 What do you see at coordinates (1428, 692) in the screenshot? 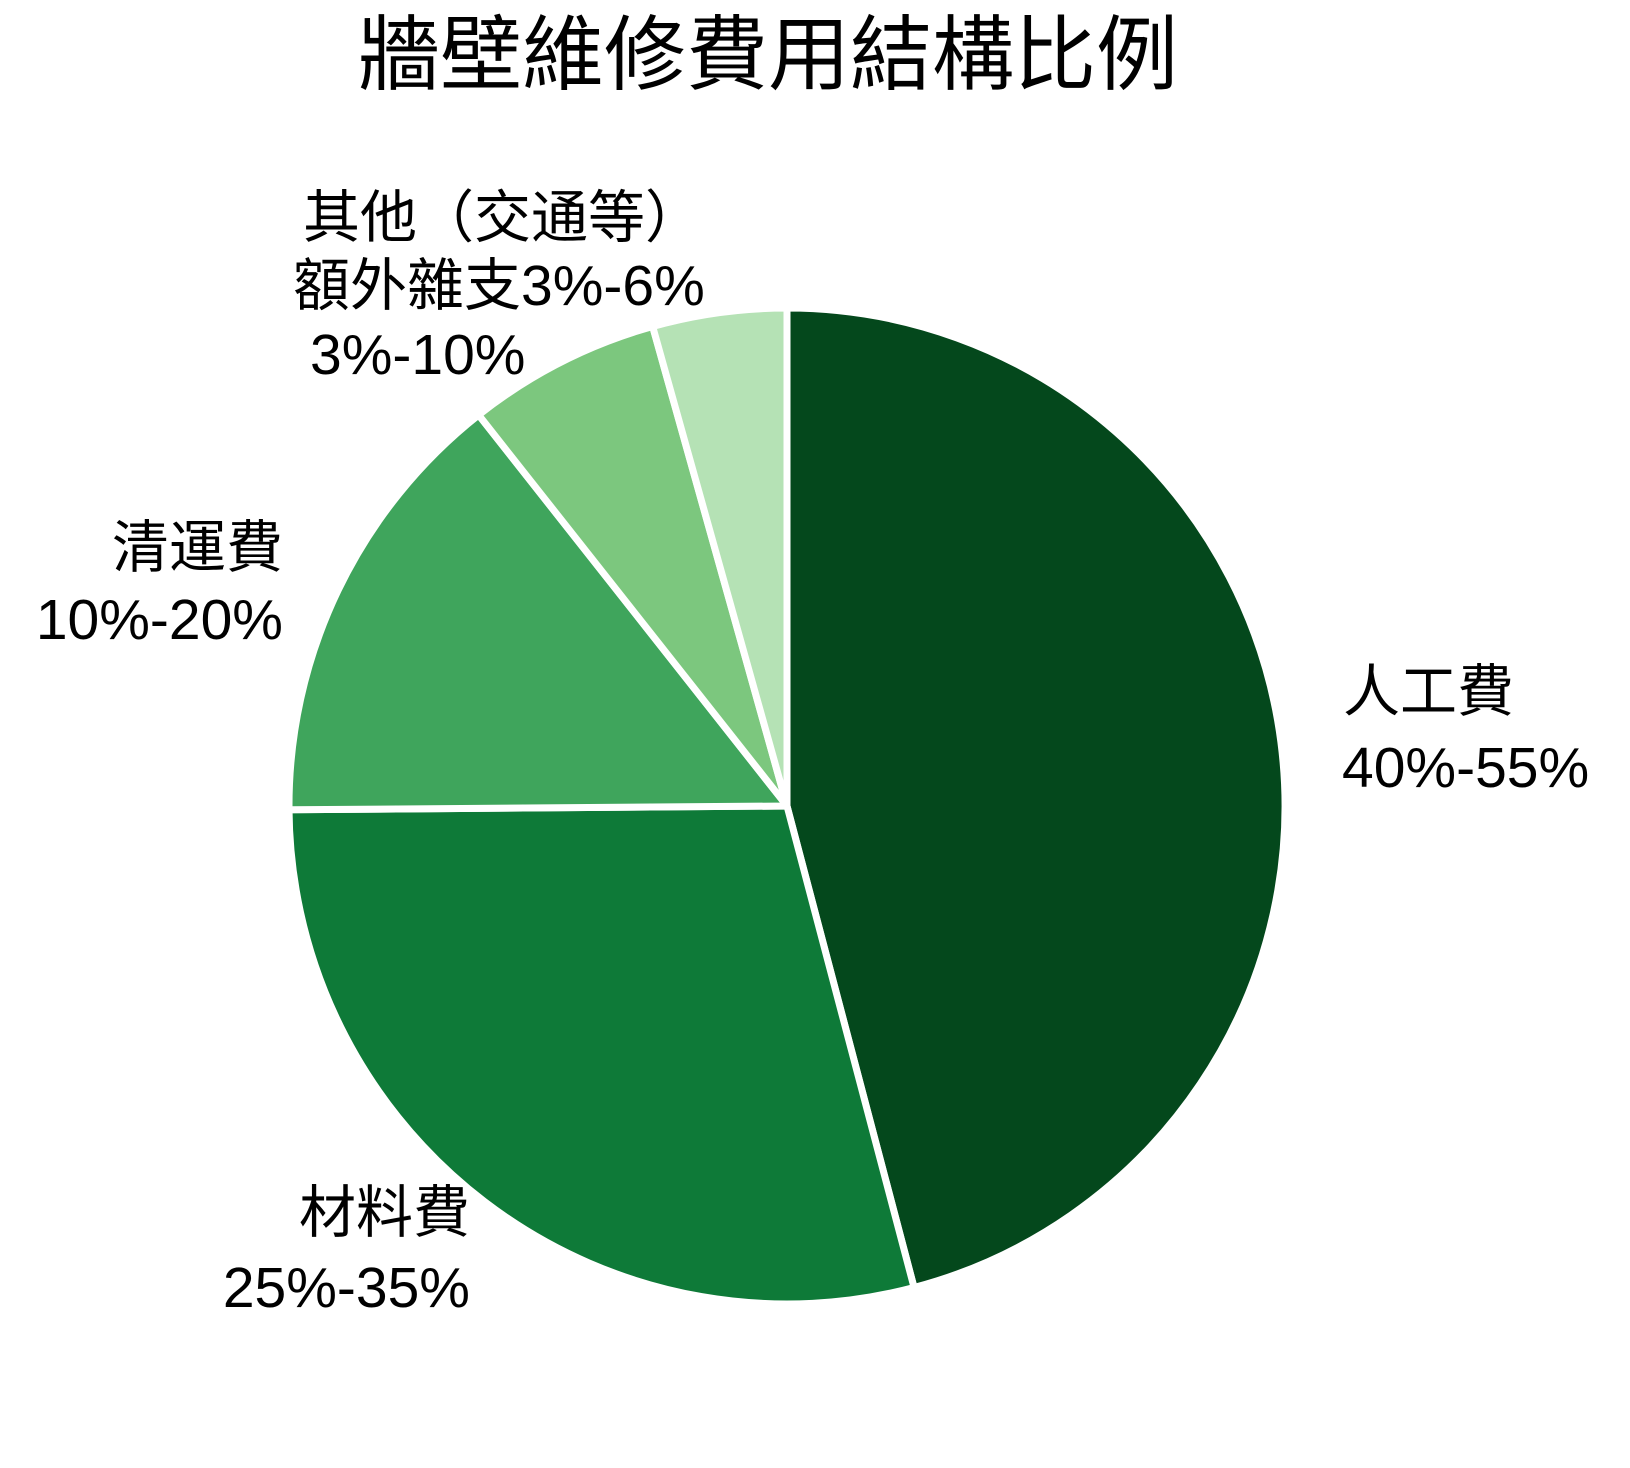
I see `label-labor-name: 人工費` at bounding box center [1428, 692].